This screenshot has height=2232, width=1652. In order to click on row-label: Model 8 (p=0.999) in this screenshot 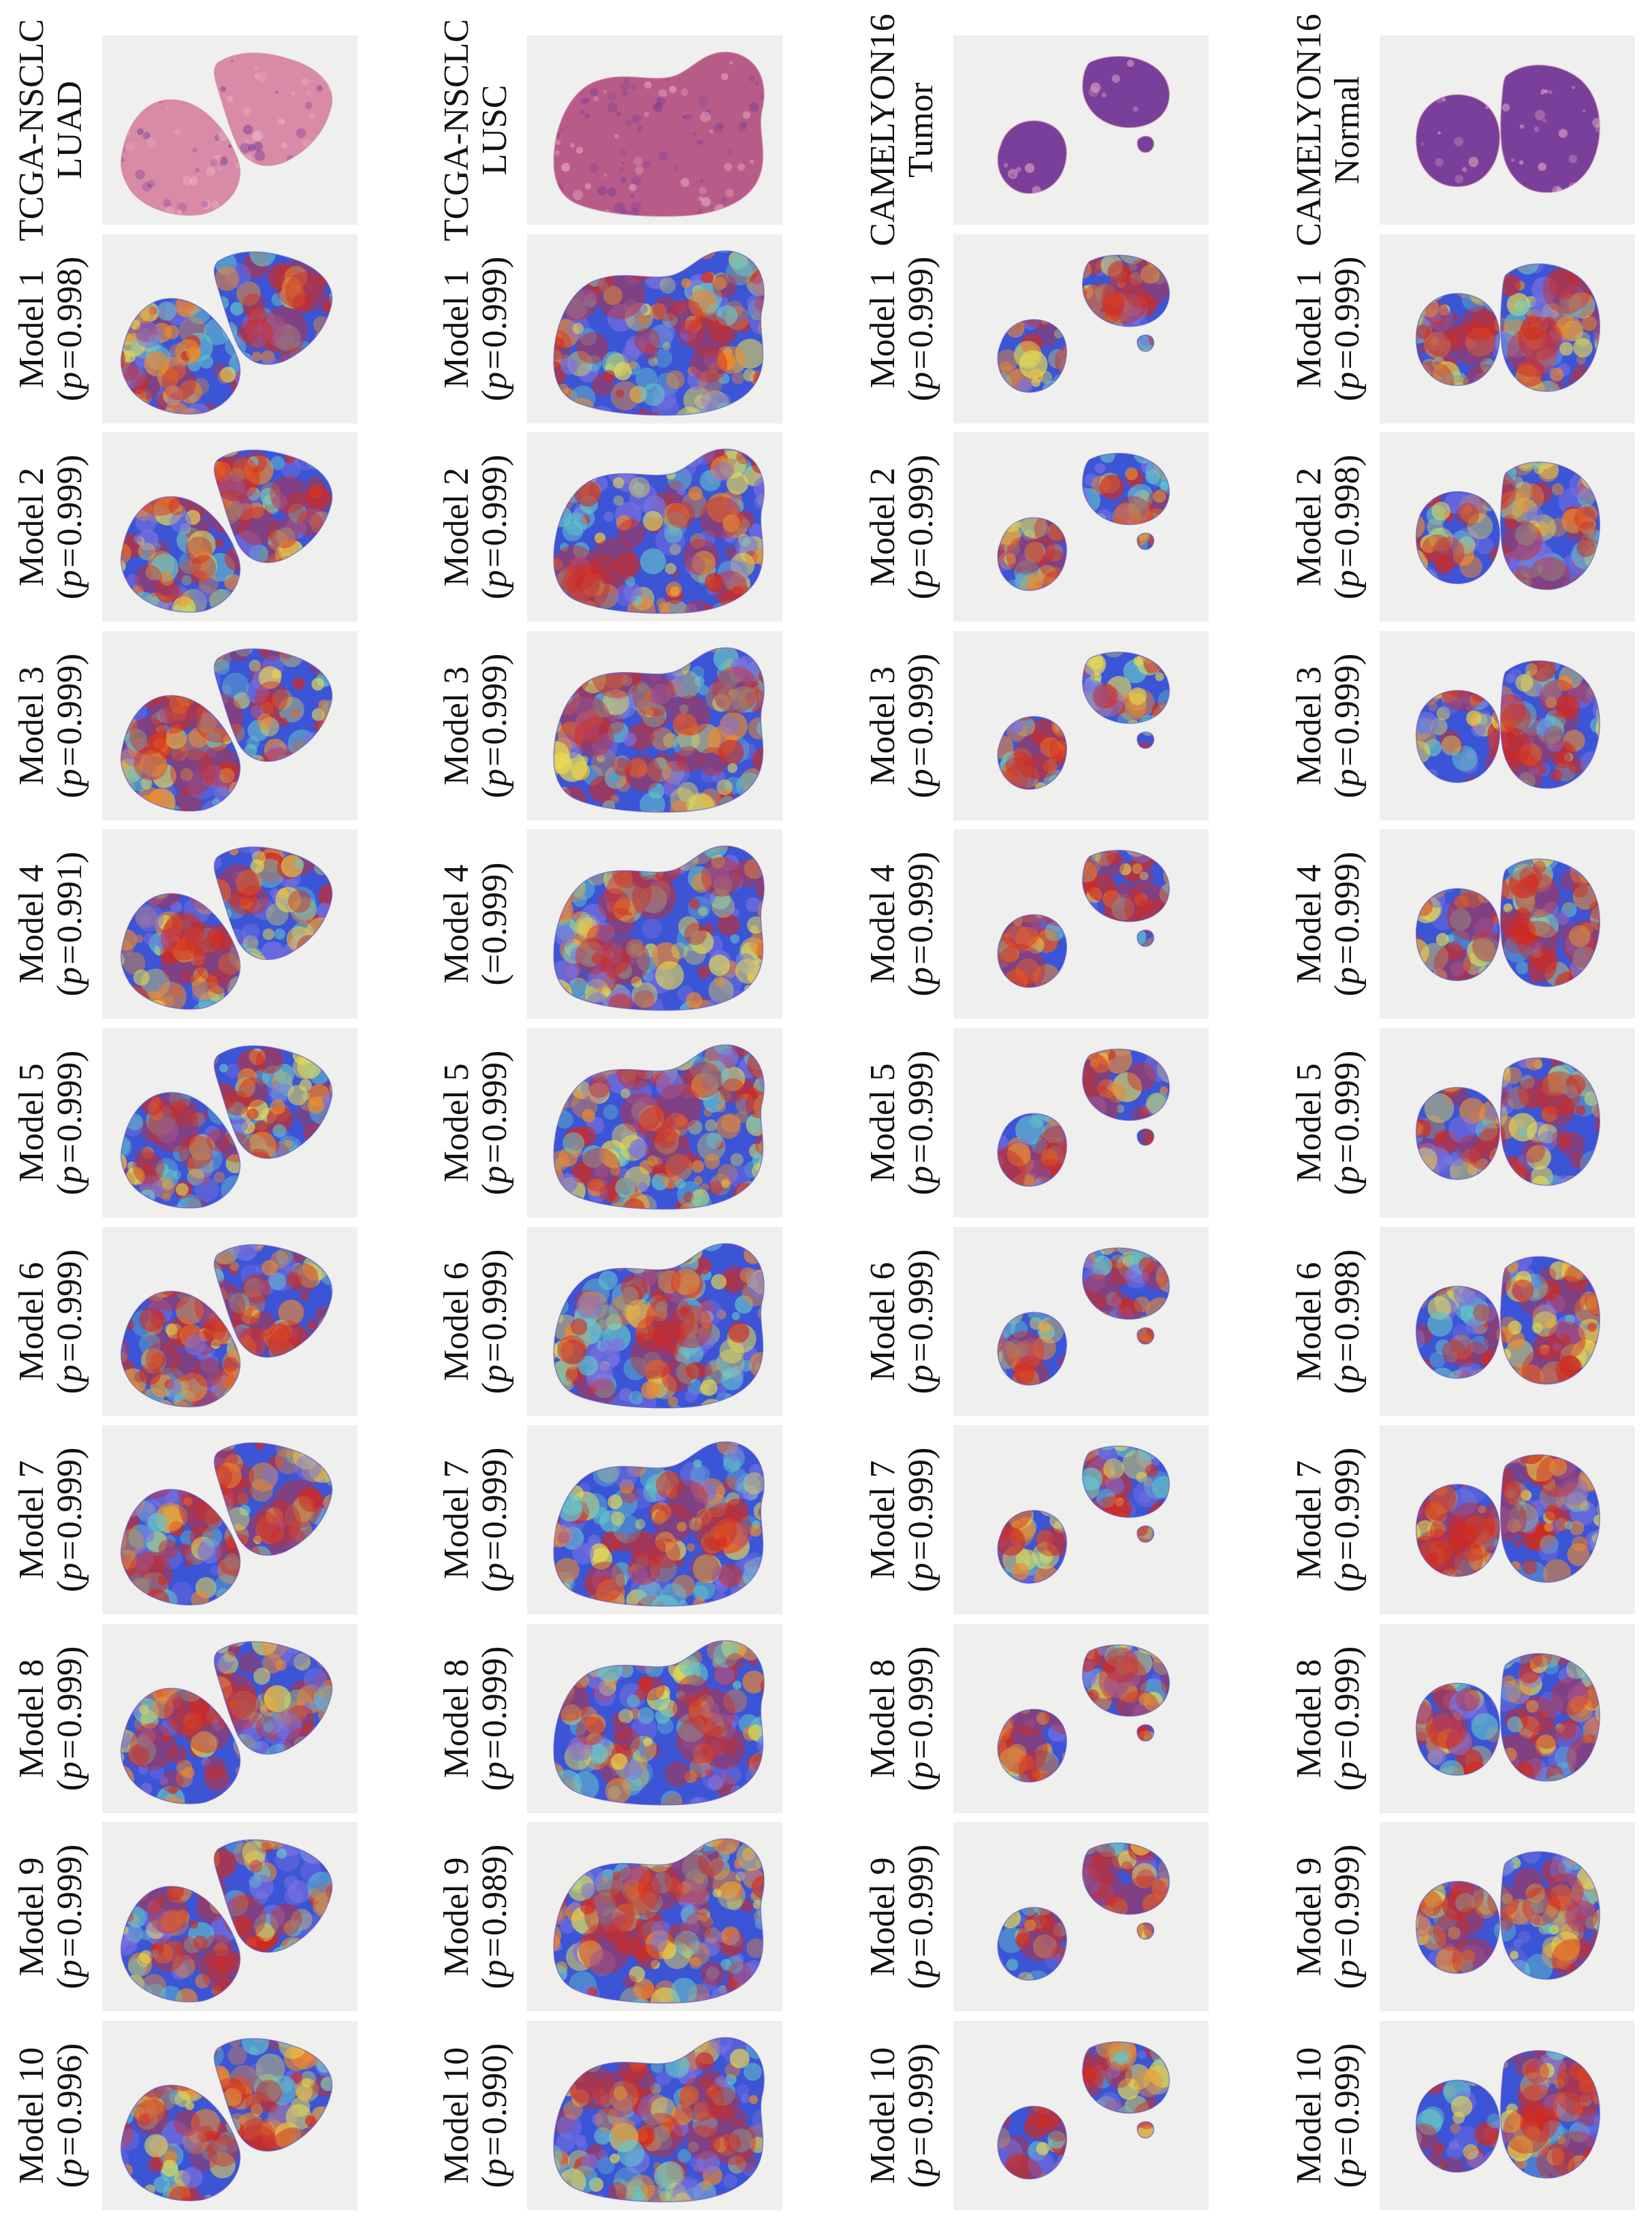, I will do `click(476, 1718)`.